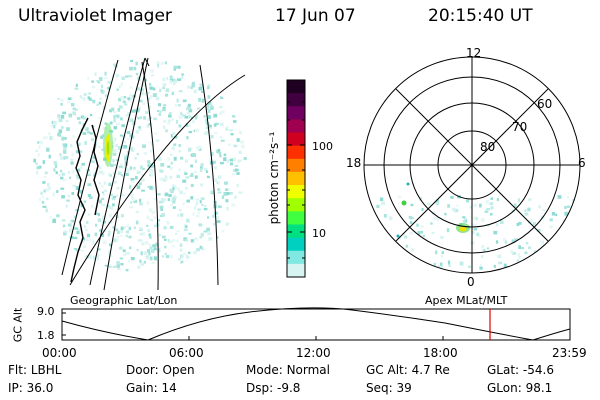  I want to click on time-tick-0000: 00:00, so click(59, 353).